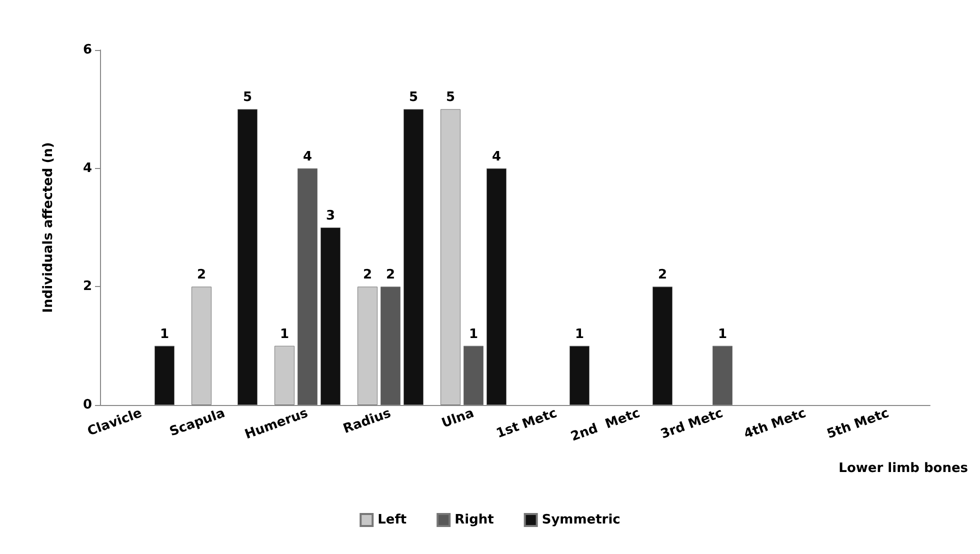  I want to click on data-label: 3, so click(331, 216).